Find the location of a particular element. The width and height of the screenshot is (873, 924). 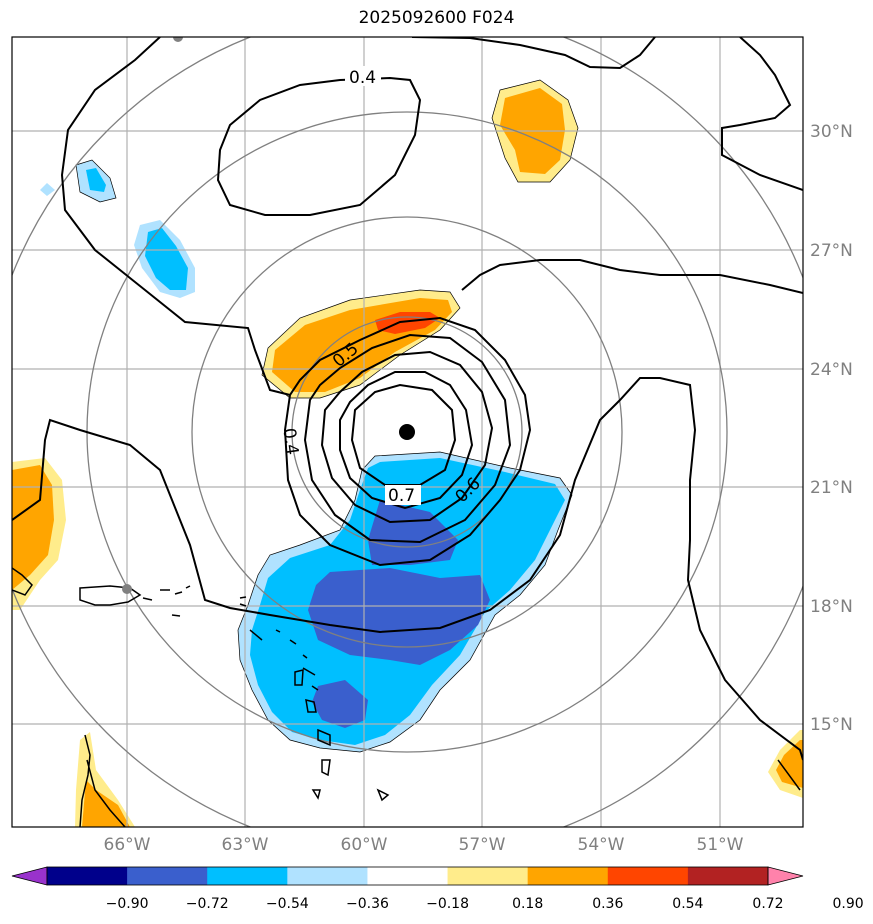

colorbar-tick-label: 0.90 is located at coordinates (848, 904).